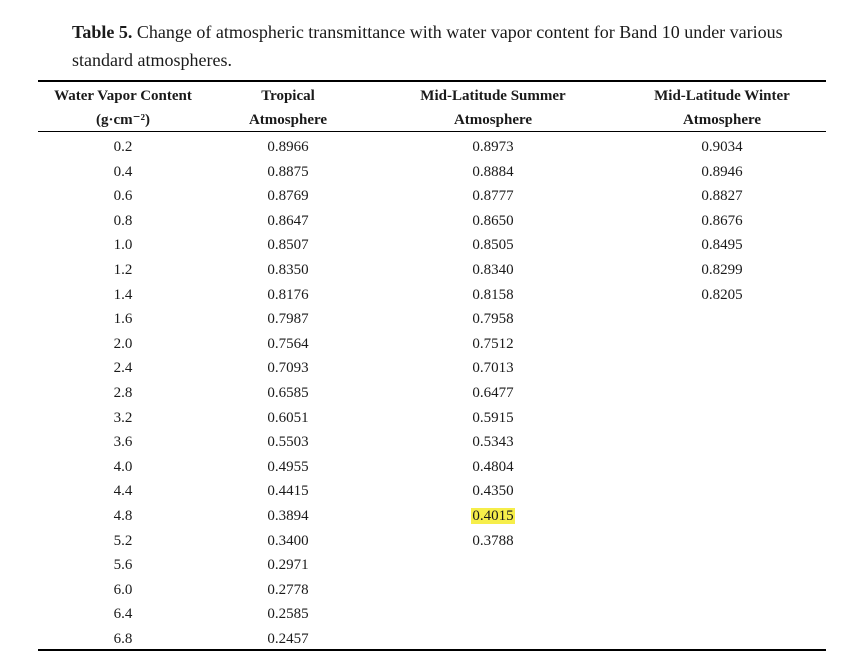 This screenshot has height=658, width=847. Describe the element at coordinates (722, 294) in the screenshot. I see `cell-mid-latitude-winter: 0.8205` at that location.